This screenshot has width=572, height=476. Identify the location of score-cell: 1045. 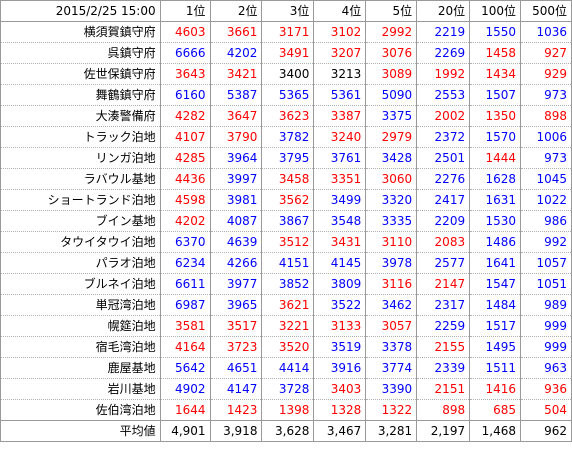
(546, 179).